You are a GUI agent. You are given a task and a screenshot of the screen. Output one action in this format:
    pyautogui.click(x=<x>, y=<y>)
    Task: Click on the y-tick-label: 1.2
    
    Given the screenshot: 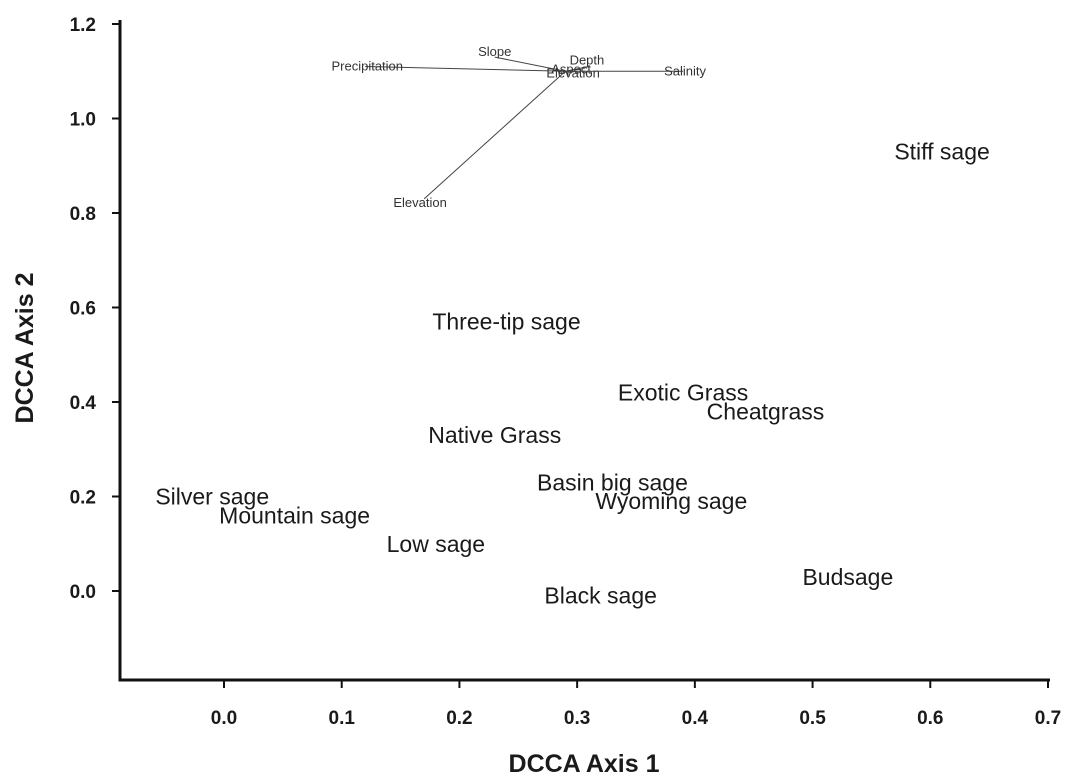 What is the action you would take?
    pyautogui.click(x=83, y=25)
    